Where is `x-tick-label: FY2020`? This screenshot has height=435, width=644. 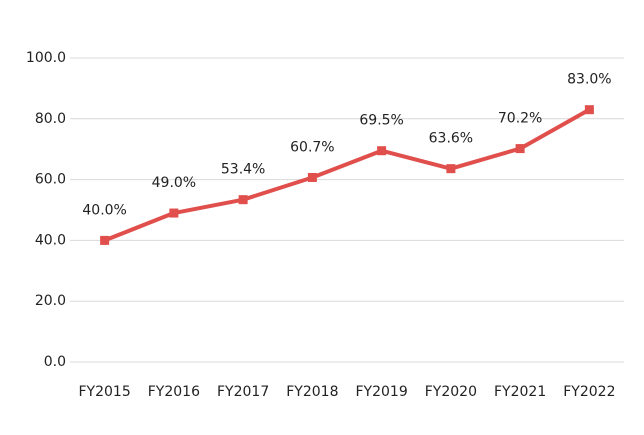
x-tick-label: FY2020 is located at coordinates (451, 392).